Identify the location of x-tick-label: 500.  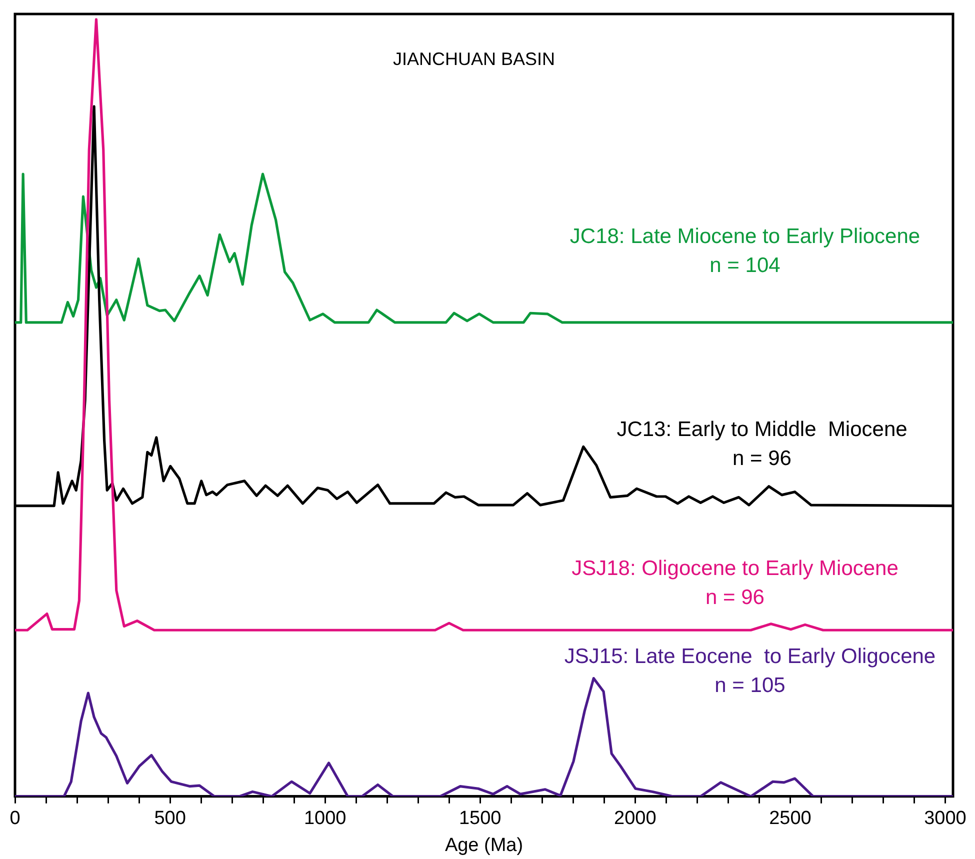
(170, 819).